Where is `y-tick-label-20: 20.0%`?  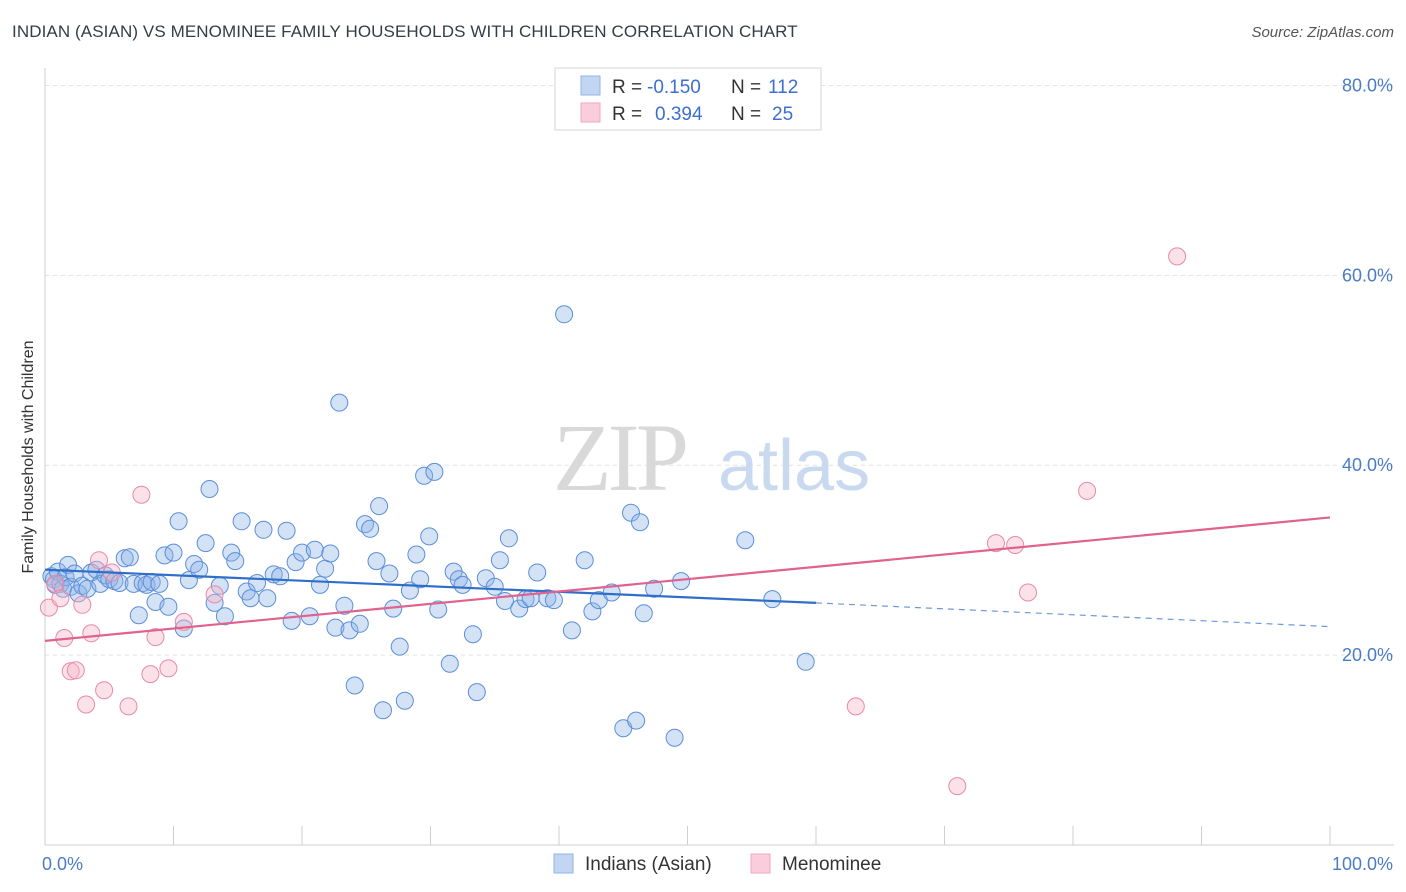 y-tick-label-20: 20.0% is located at coordinates (1367, 655).